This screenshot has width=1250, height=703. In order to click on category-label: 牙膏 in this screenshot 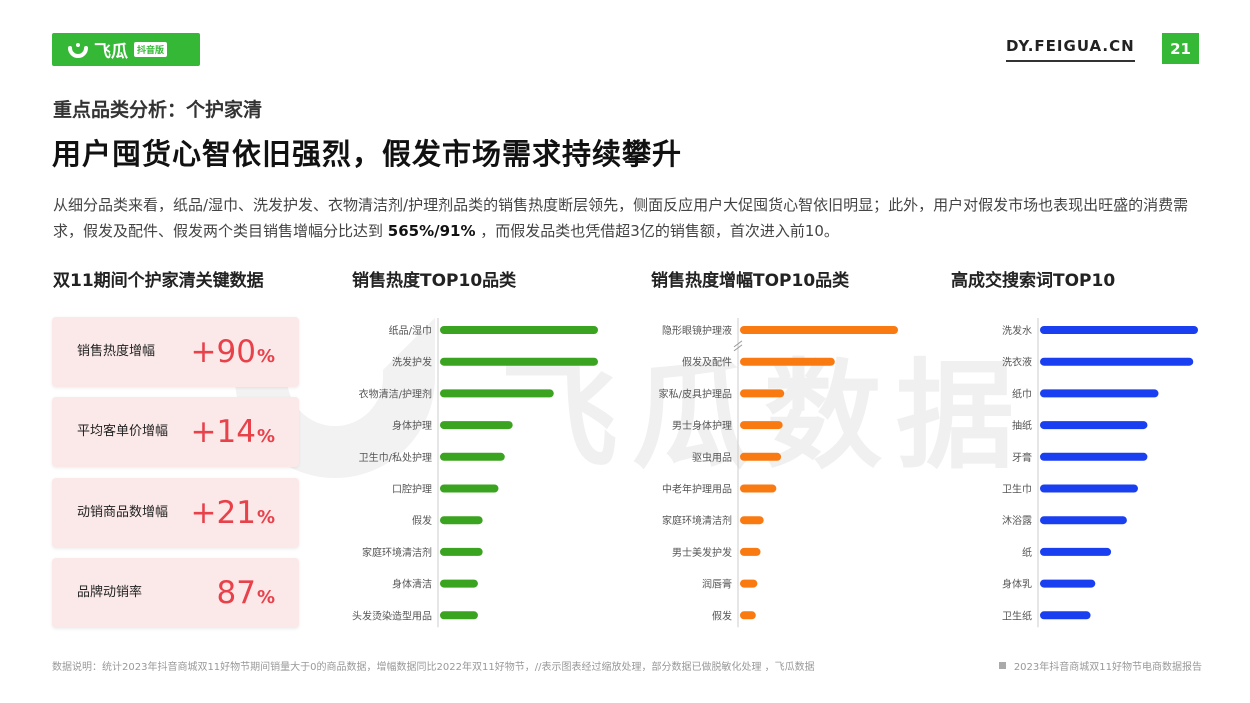, I will do `click(1022, 457)`.